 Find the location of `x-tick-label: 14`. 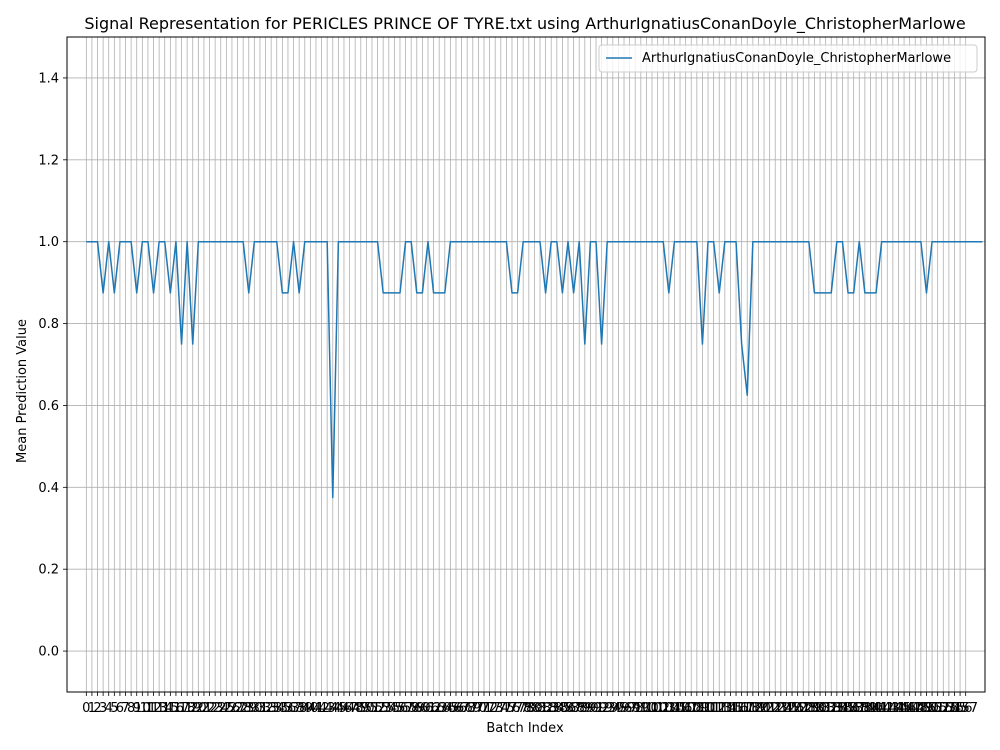

x-tick-label: 14 is located at coordinates (164, 708).